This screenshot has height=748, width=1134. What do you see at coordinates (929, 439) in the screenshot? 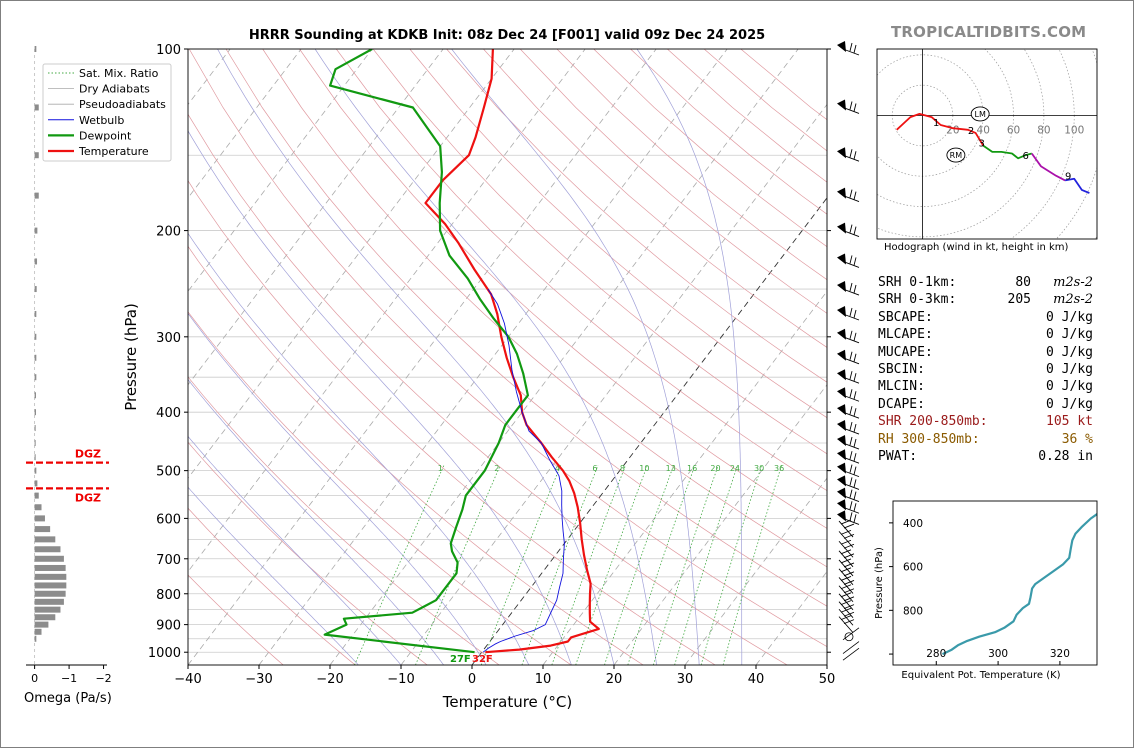
I see `stat-label: RH 300-850mb:` at bounding box center [929, 439].